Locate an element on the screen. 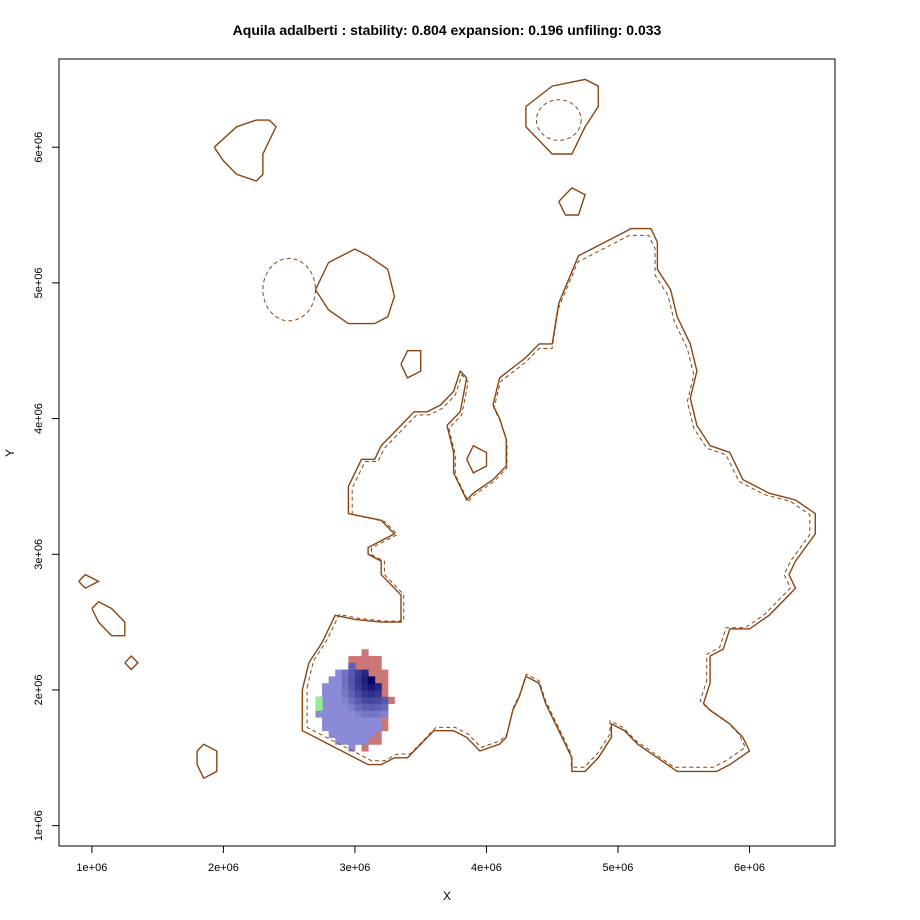  x-tick-label: 2e+06 is located at coordinates (223, 868).